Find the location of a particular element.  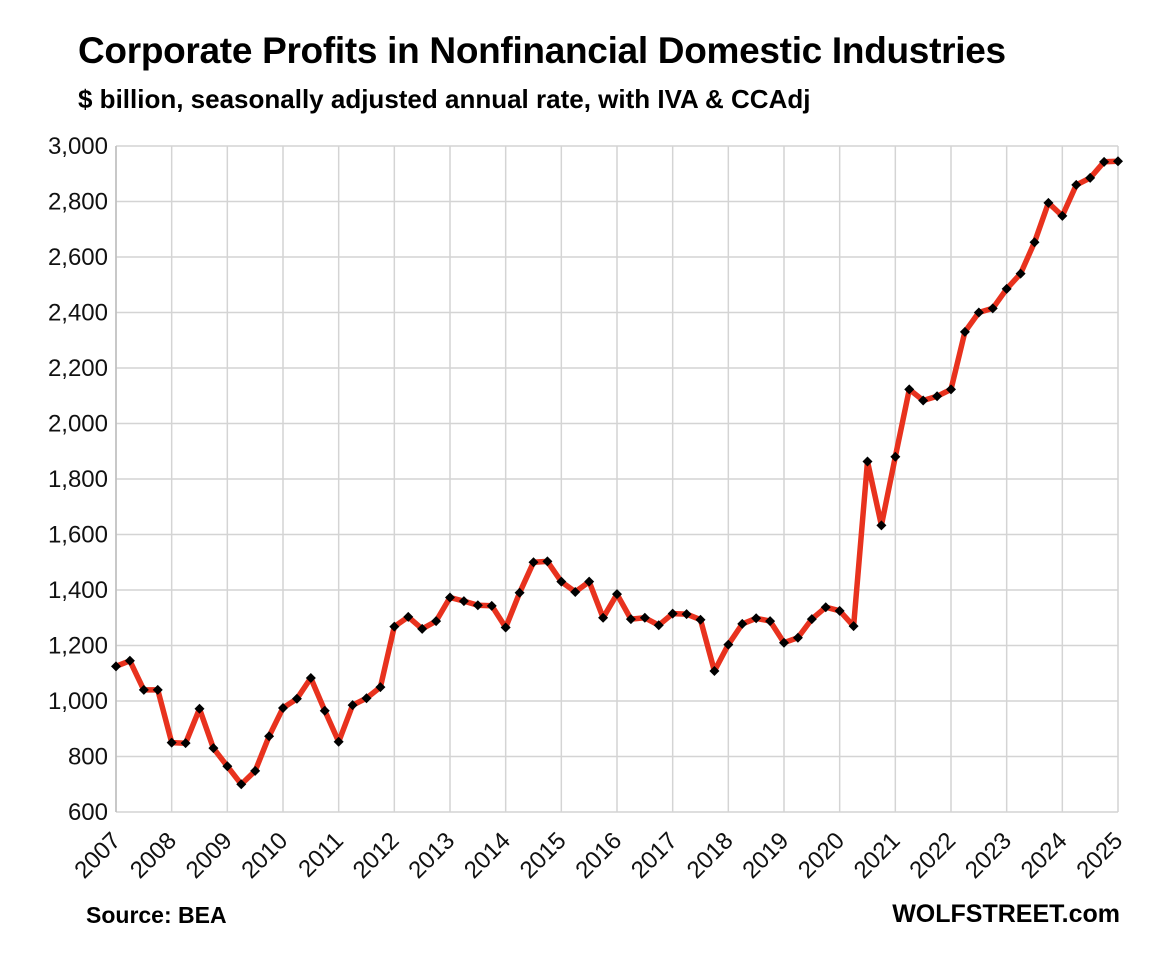

y-tick-label: 1,000 is located at coordinates (78, 701).